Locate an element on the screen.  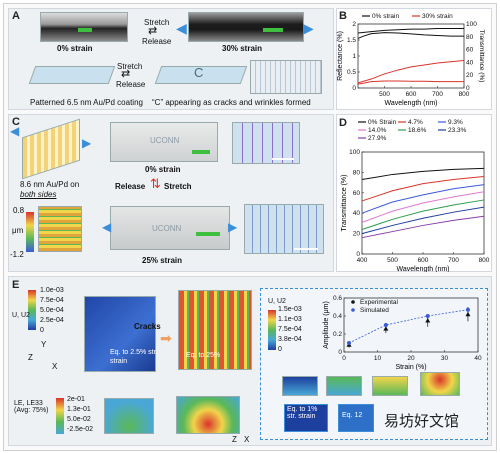
y-tick-label-0: 0 is located at coordinates (340, 352).